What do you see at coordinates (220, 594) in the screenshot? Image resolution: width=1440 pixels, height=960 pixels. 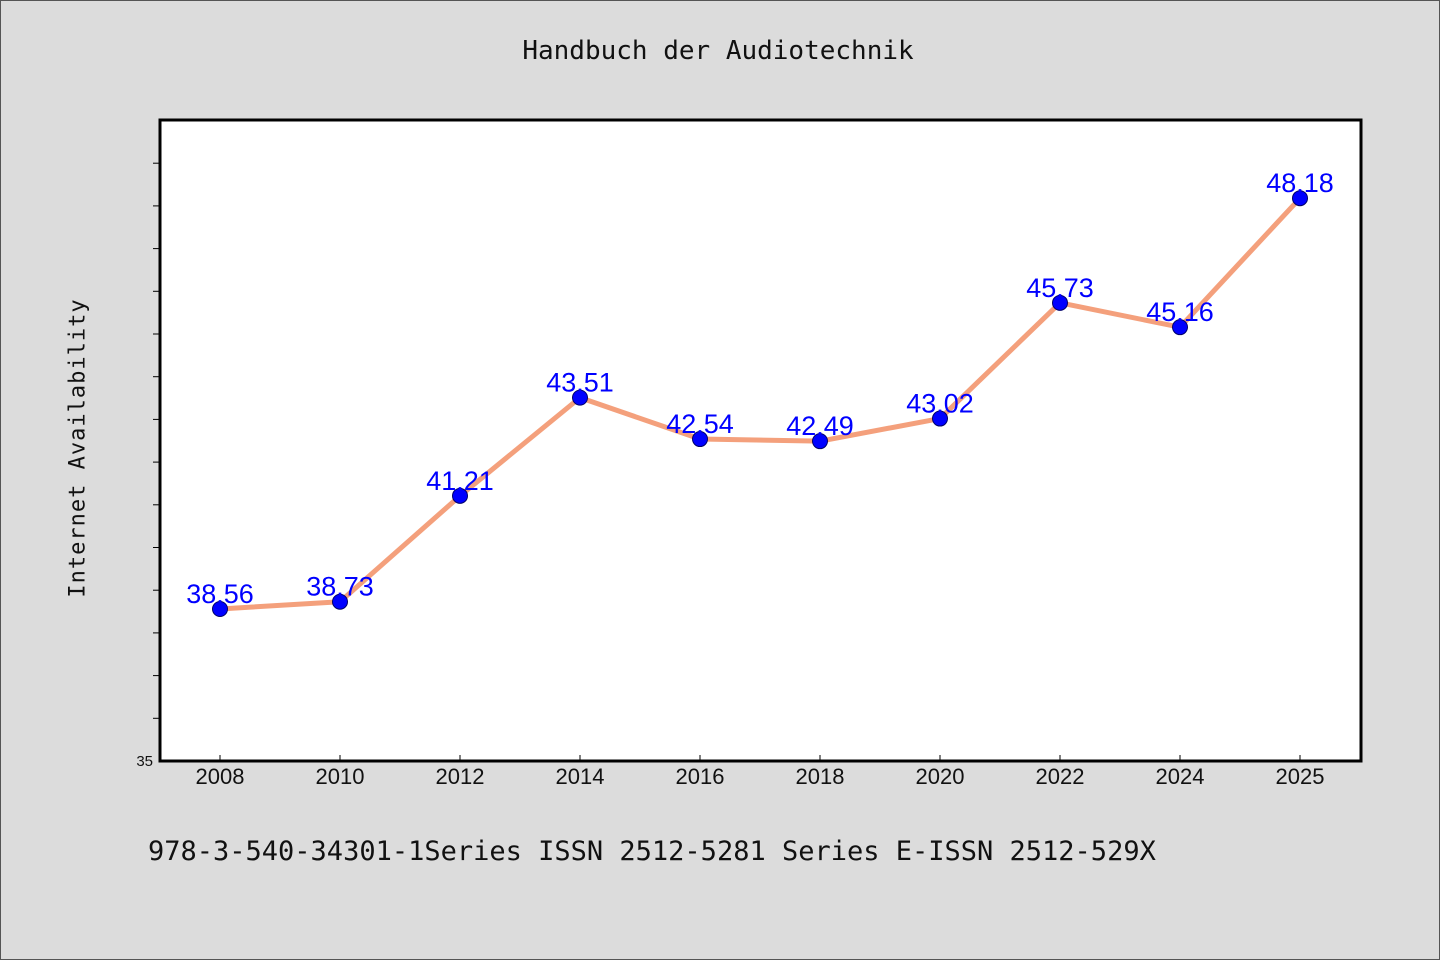 I see `data-label: 38.56` at bounding box center [220, 594].